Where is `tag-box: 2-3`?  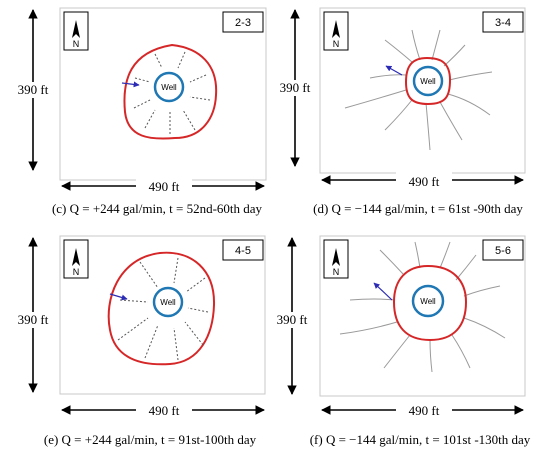
tag-box: 2-3 is located at coordinates (243, 22).